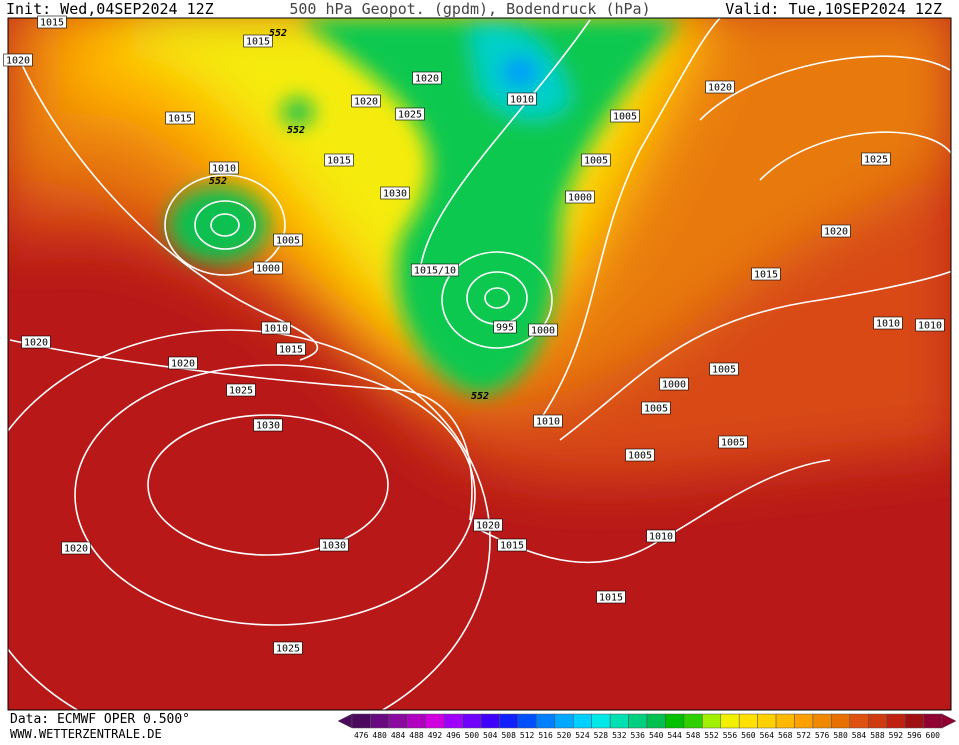 This screenshot has width=959, height=745. I want to click on website: WWW.WETTERZENTRALE.DE, so click(86, 734).